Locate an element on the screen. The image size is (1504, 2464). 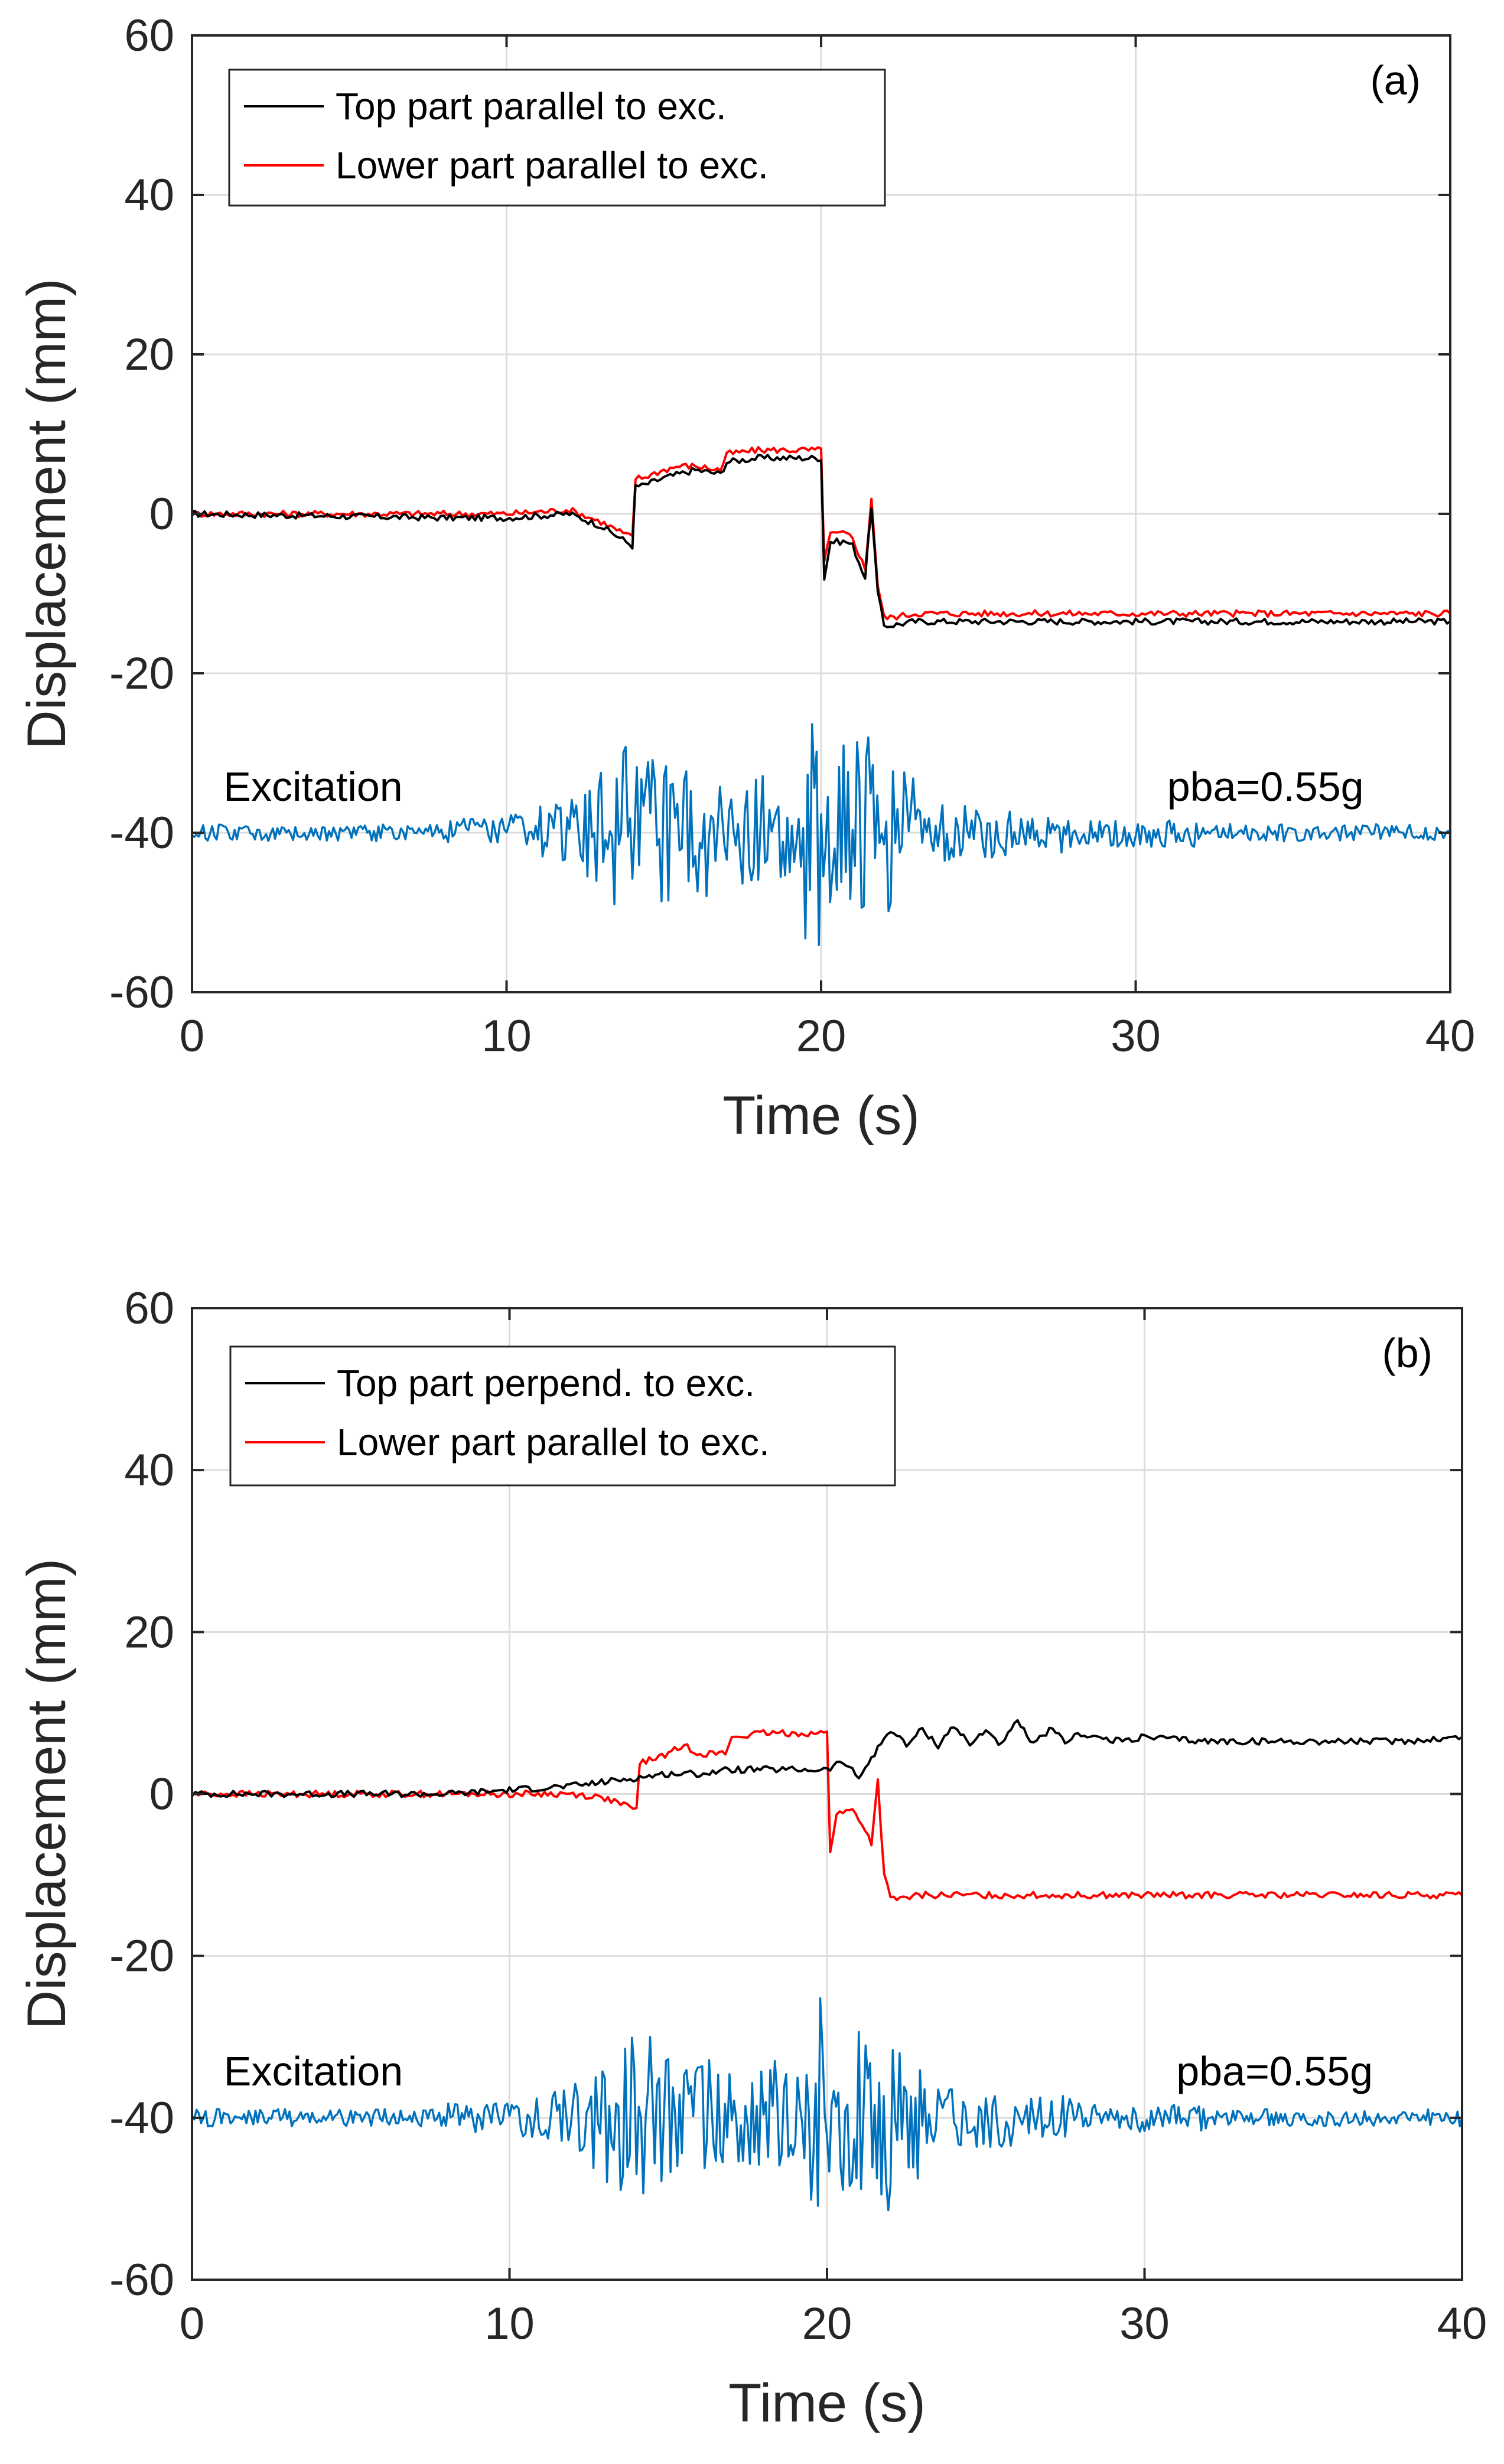
panel-label: (b) is located at coordinates (1407, 1353).